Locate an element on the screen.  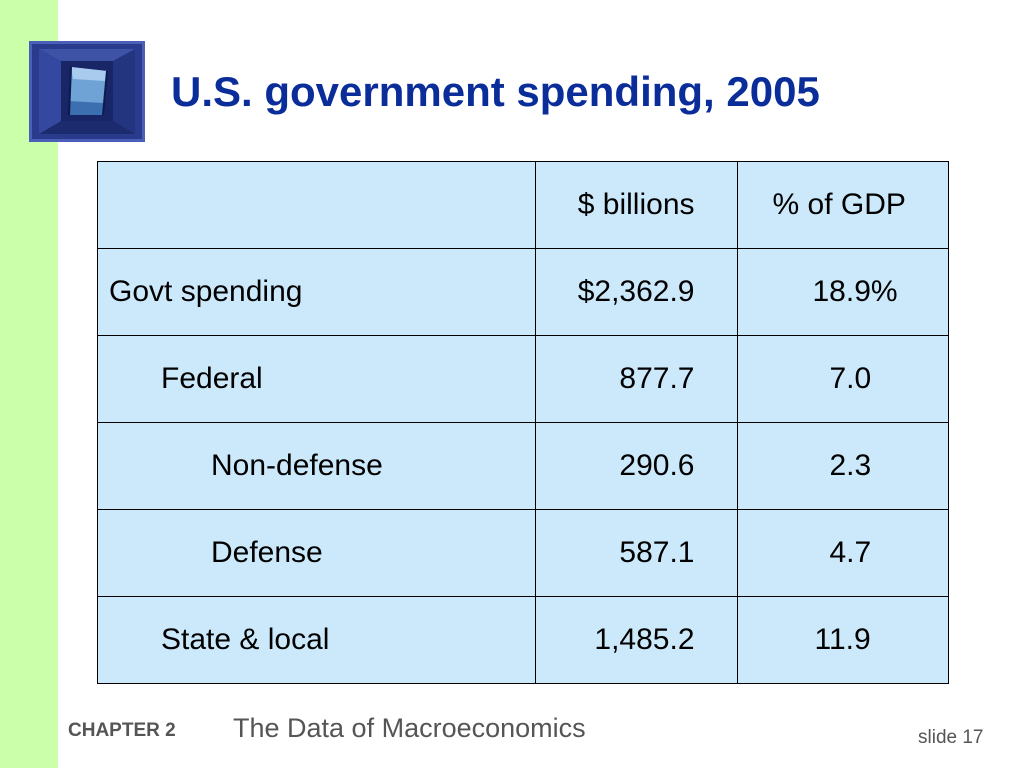
footer-chapter: CHAPTER 2 is located at coordinates (122, 730).